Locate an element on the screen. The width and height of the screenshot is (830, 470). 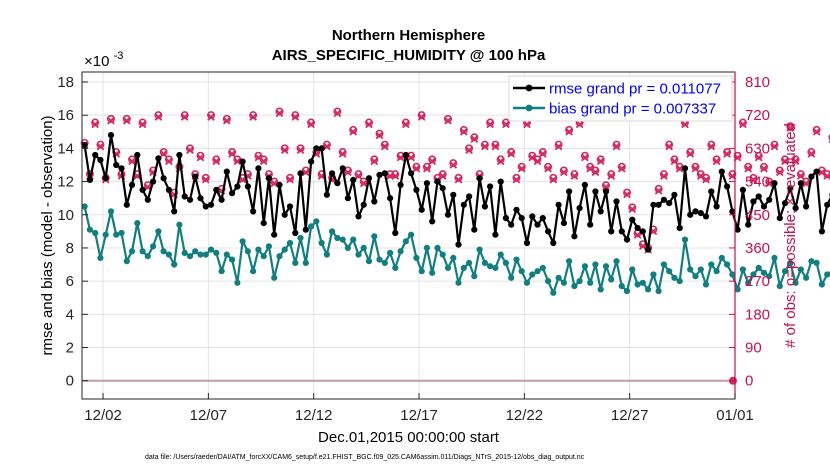
y-tick-label: 14 is located at coordinates (65, 148).